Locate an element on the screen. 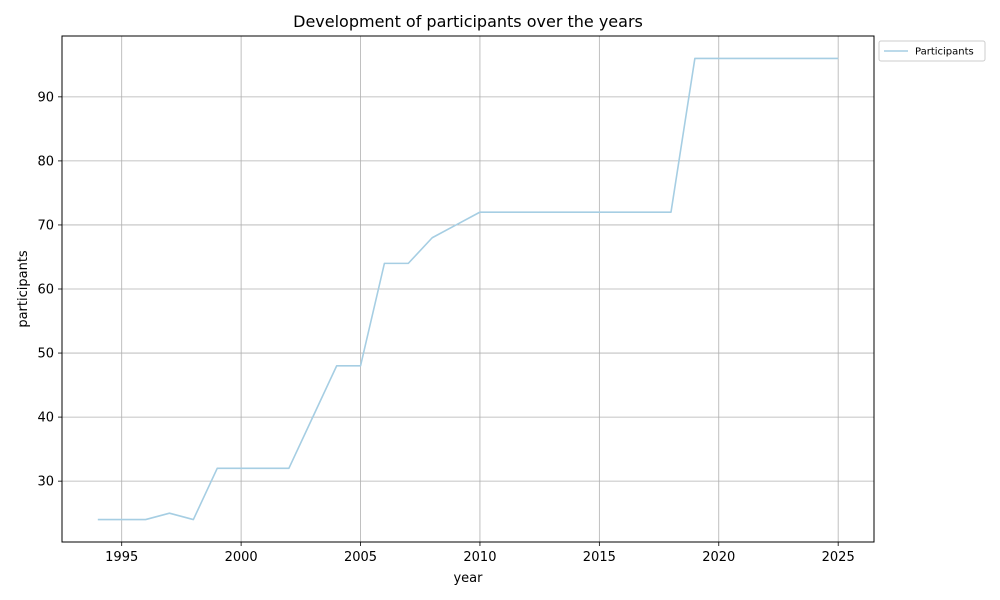 The width and height of the screenshot is (1000, 600). x-tick-label: 2025 is located at coordinates (838, 557).